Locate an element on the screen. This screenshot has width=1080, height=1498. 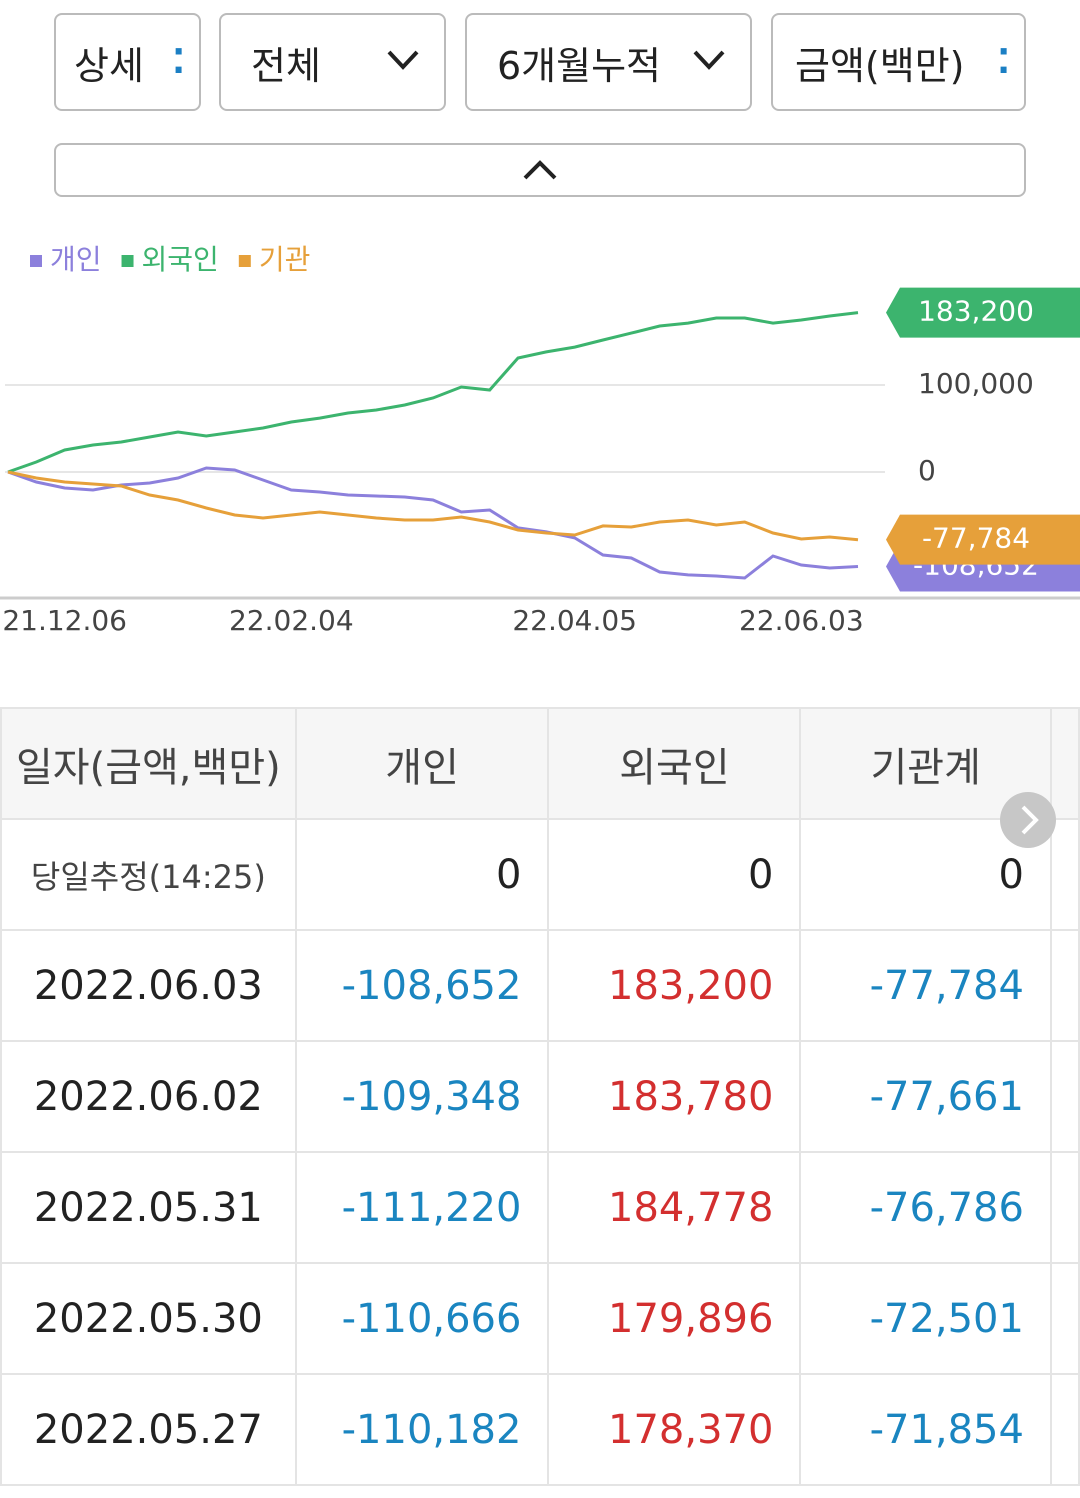
legend-label: 외국인 is located at coordinates (180, 259).